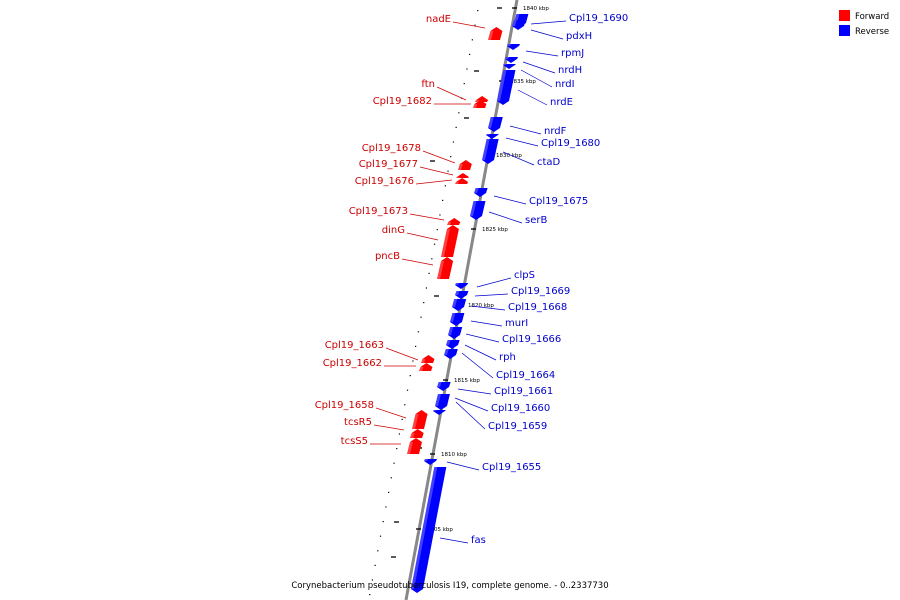  I want to click on gene-label: Cpl19_1659, so click(517, 426).